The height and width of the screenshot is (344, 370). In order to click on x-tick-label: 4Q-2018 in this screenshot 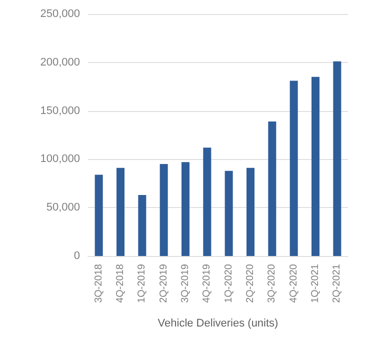, I will do `click(120, 283)`.